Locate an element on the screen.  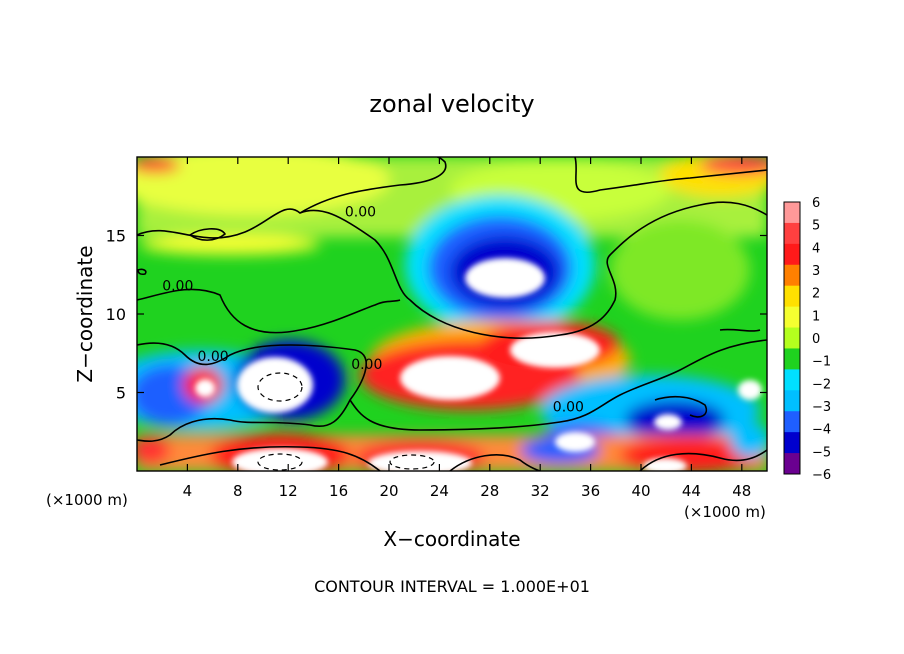
x-tick-label: 16 is located at coordinates (338, 491).